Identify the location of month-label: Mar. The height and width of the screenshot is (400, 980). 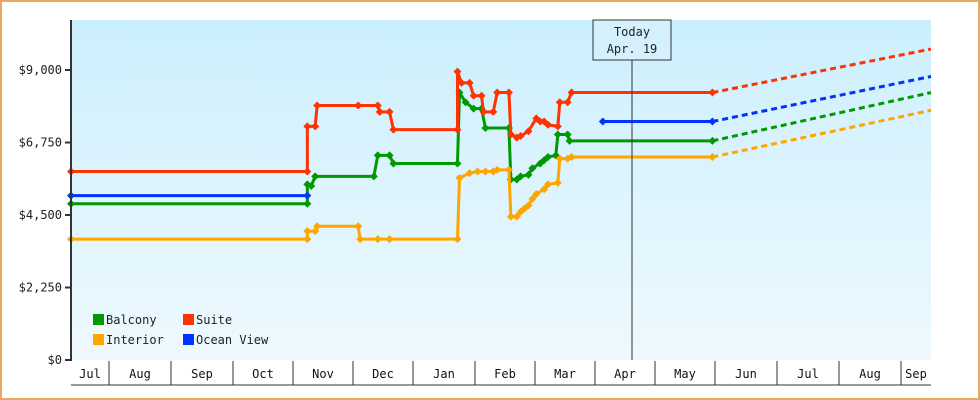
(565, 374).